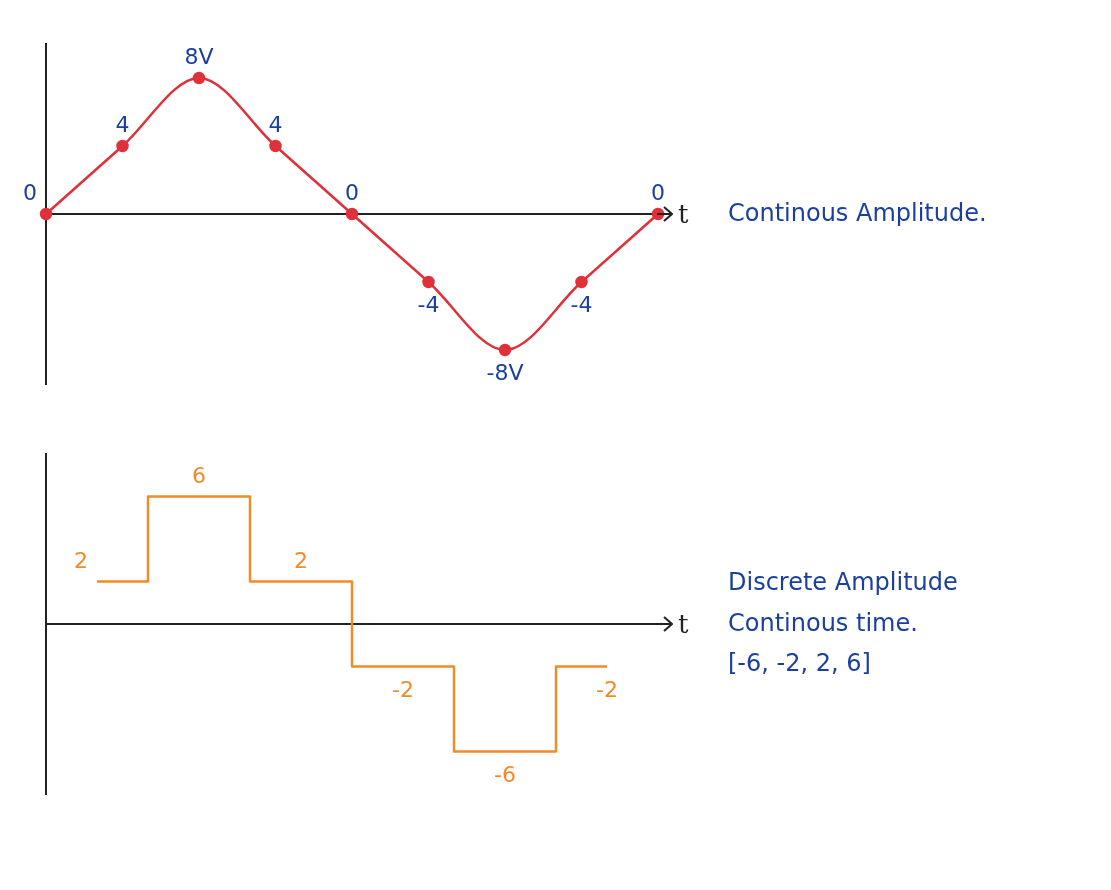 The image size is (1111, 890). I want to click on data-label: -8V, so click(505, 372).